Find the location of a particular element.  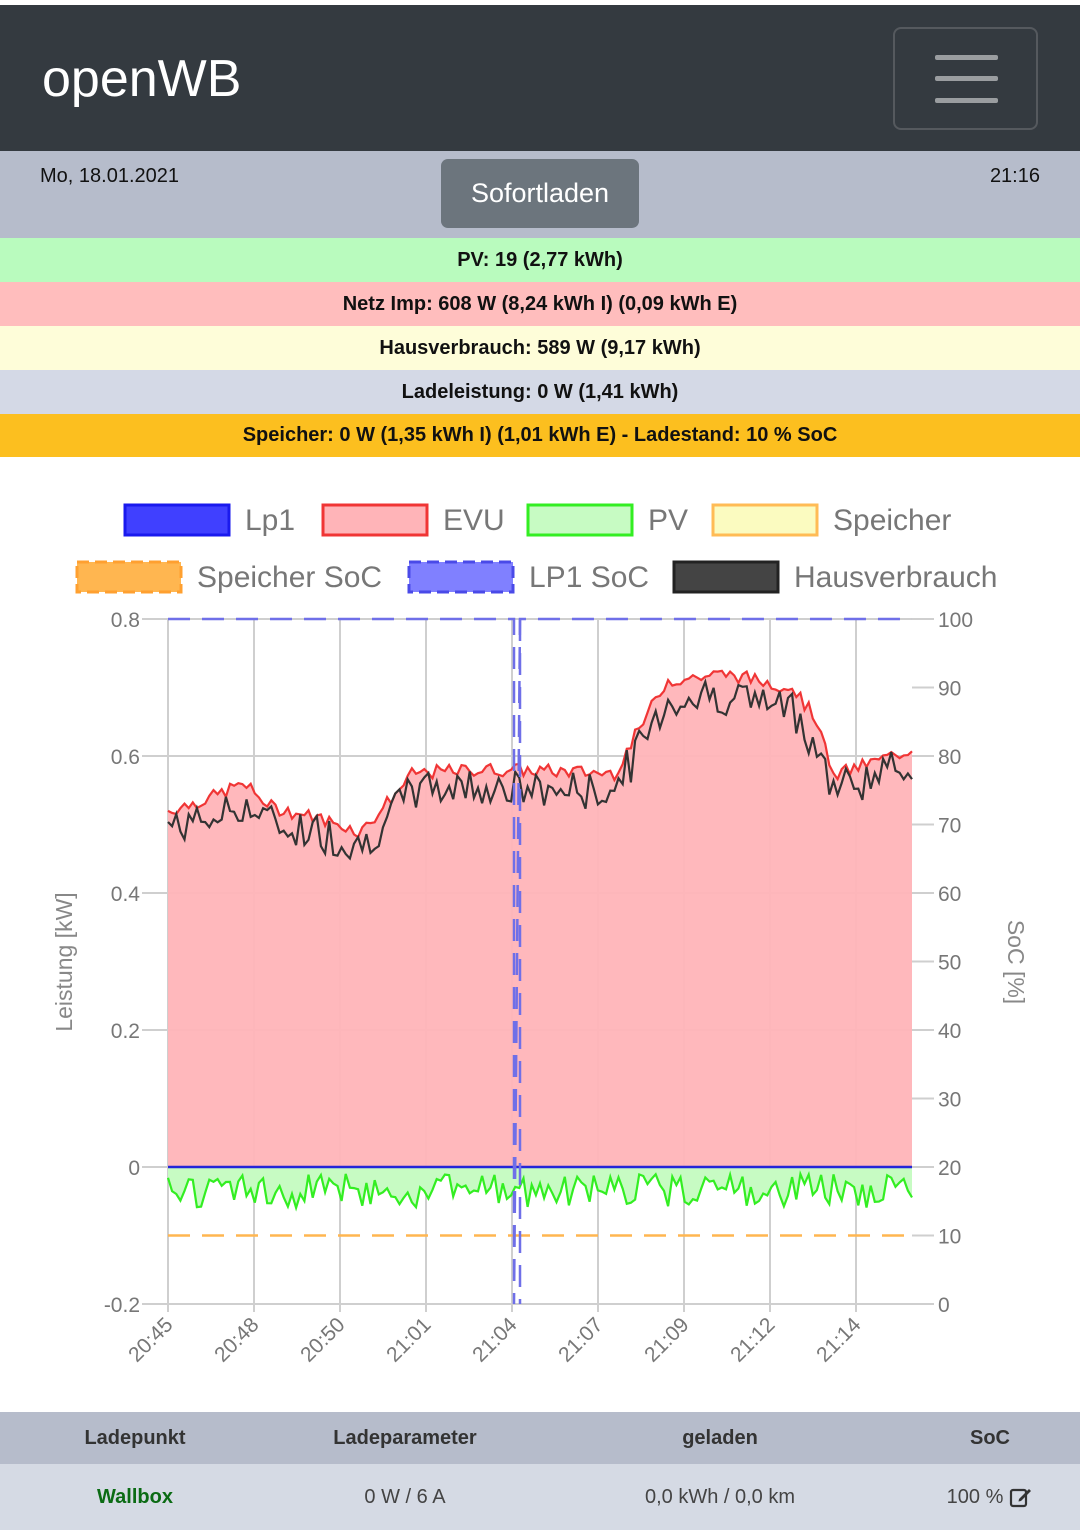

date-label: Mo, 18.01.2021 is located at coordinates (109, 176).